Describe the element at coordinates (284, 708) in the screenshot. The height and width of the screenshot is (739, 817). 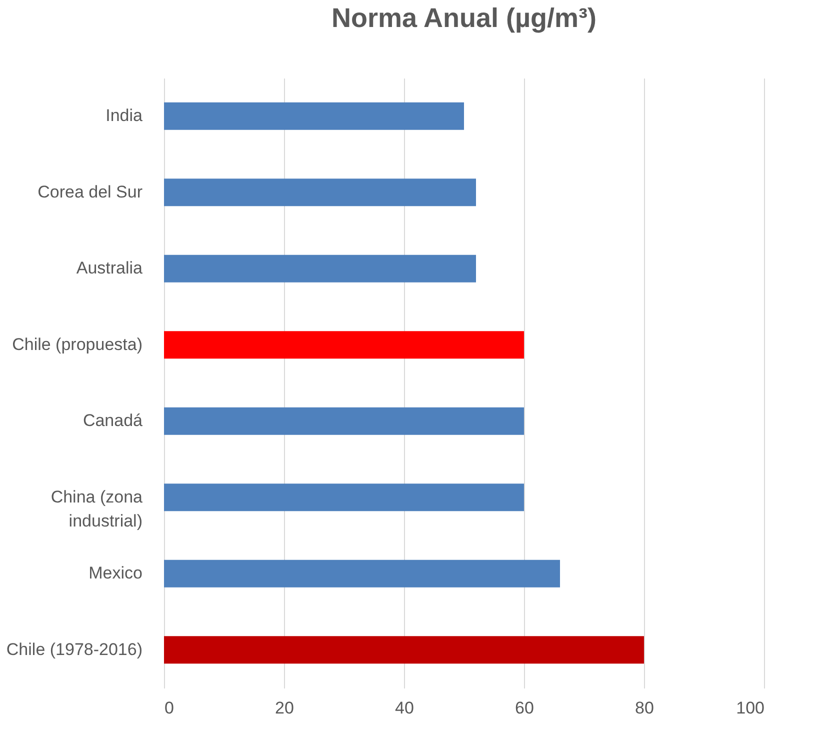
I see `x-tick-label: 20` at that location.